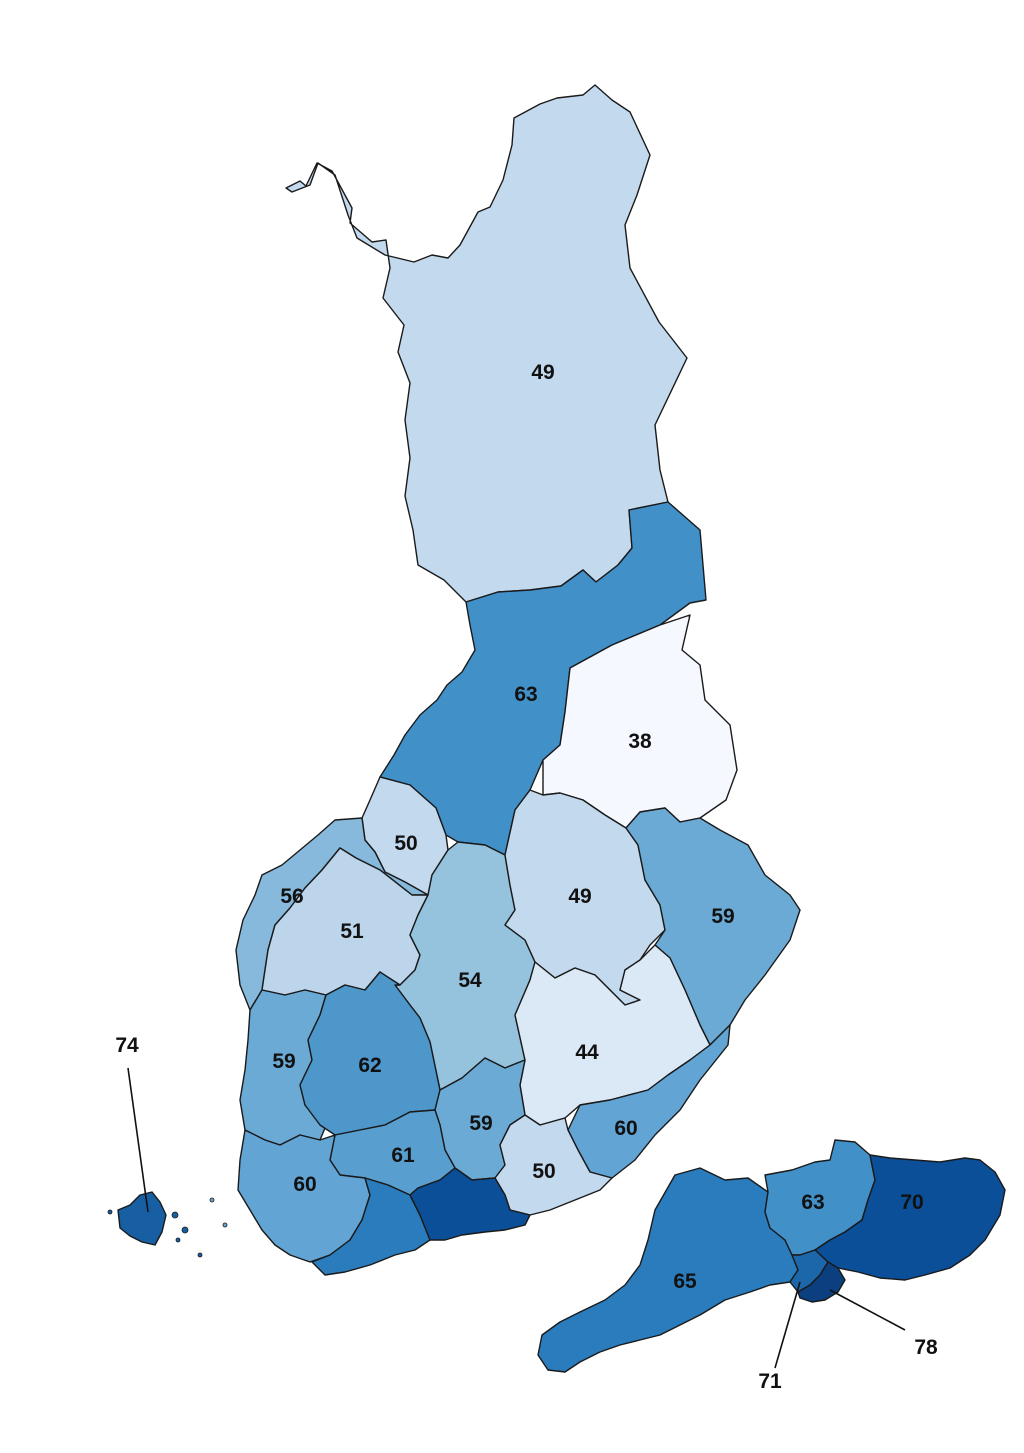 This screenshot has height=1453, width=1024. What do you see at coordinates (470, 1204) in the screenshot?
I see `region-uusimaa-east` at bounding box center [470, 1204].